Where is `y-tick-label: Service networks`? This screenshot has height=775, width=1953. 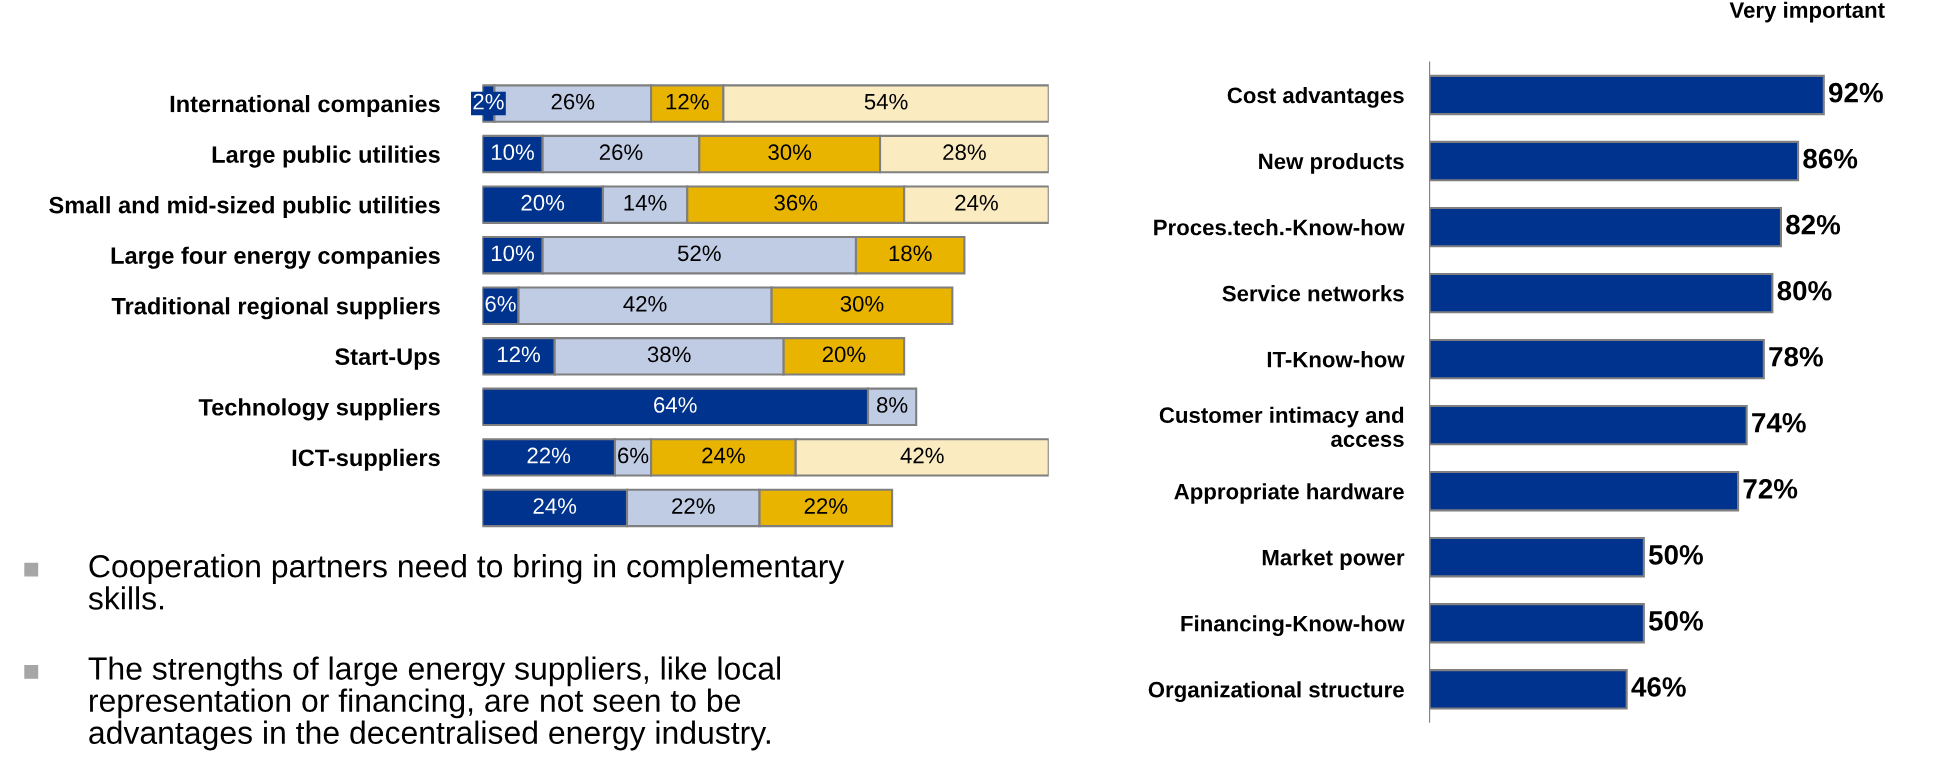 y-tick-label: Service networks is located at coordinates (1313, 293).